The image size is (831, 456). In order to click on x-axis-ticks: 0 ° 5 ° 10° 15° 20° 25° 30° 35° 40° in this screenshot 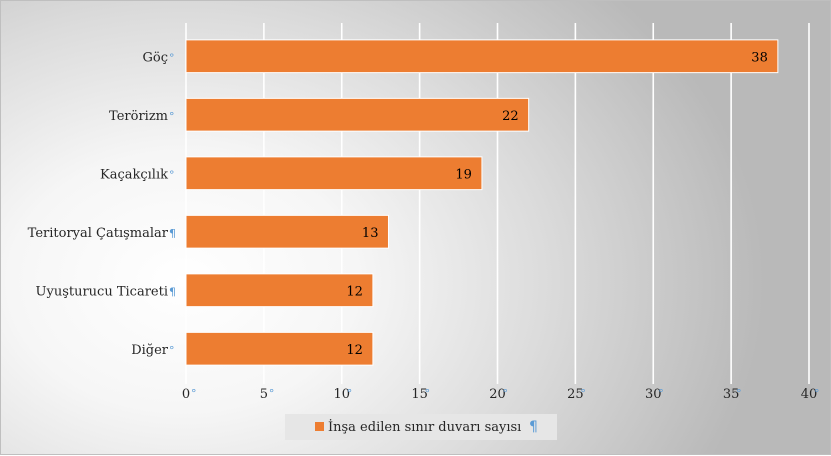, I will do `click(501, 394)`.